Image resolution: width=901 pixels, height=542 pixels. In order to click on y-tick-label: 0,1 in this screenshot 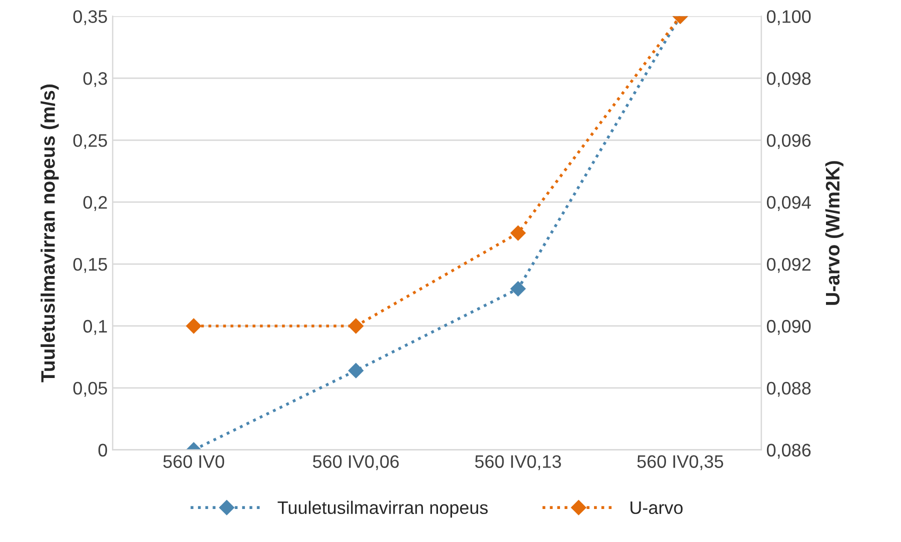, I will do `click(95, 327)`.